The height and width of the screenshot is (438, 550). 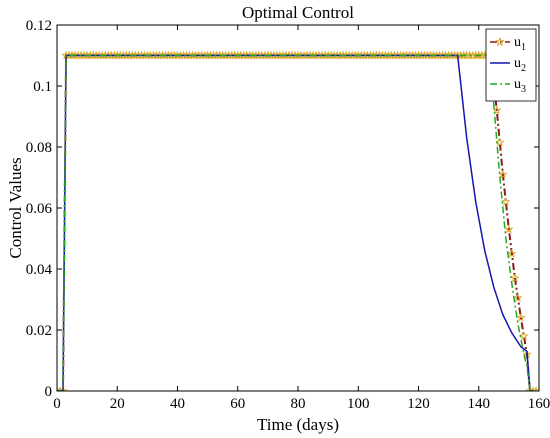 I want to click on x-tick-label: 80, so click(x=298, y=404).